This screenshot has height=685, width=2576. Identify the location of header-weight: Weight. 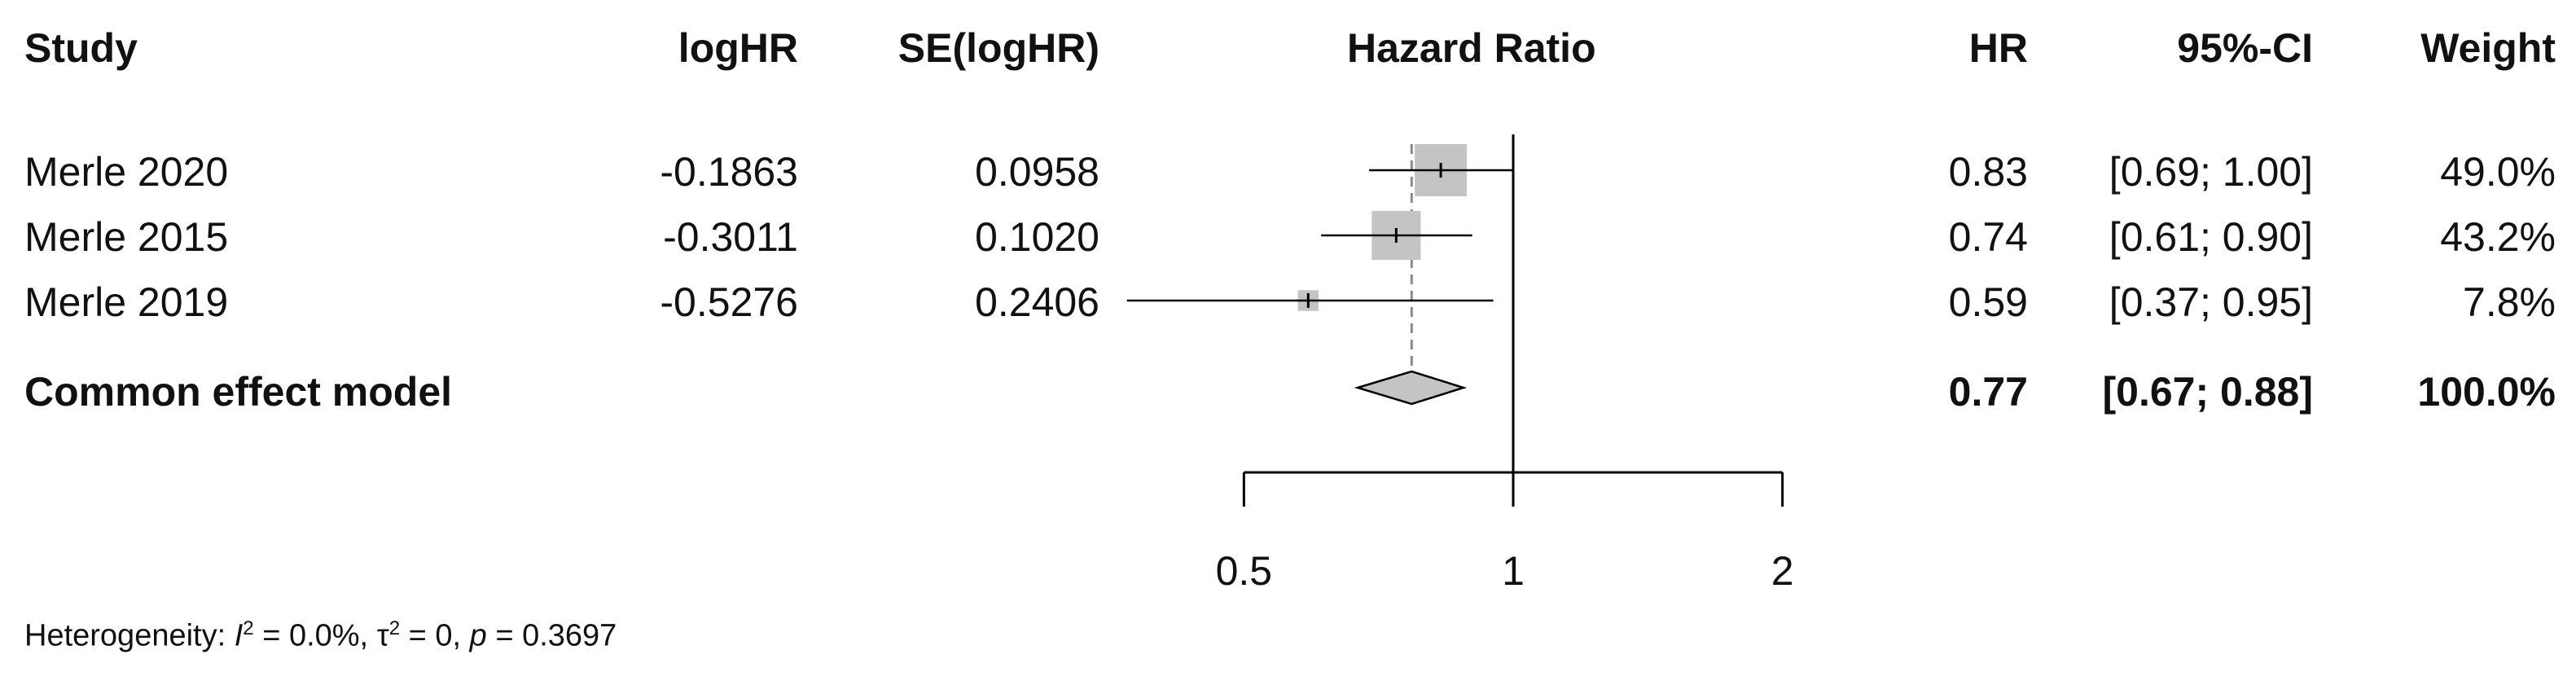
(2488, 48).